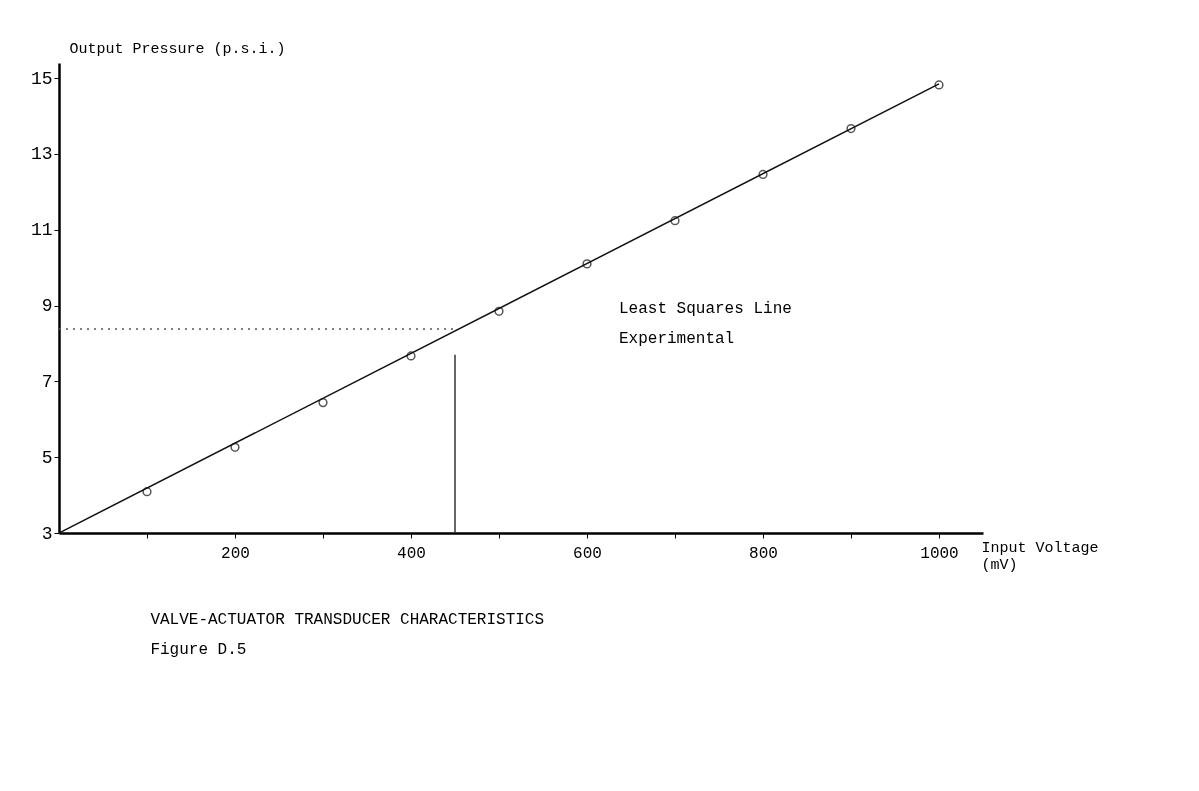 This screenshot has width=1199, height=791. Describe the element at coordinates (705, 309) in the screenshot. I see `annotation: Least Squares Line` at that location.